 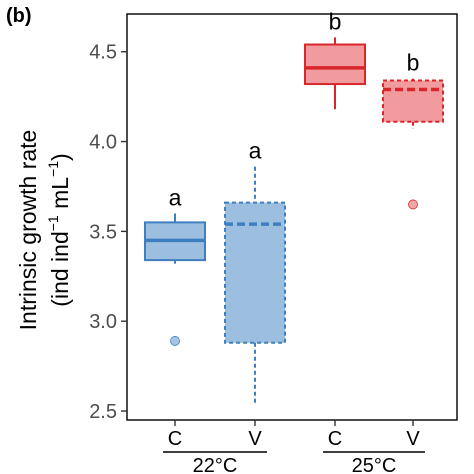 I want to click on x-tick-label-3: V, so click(x=413, y=439).